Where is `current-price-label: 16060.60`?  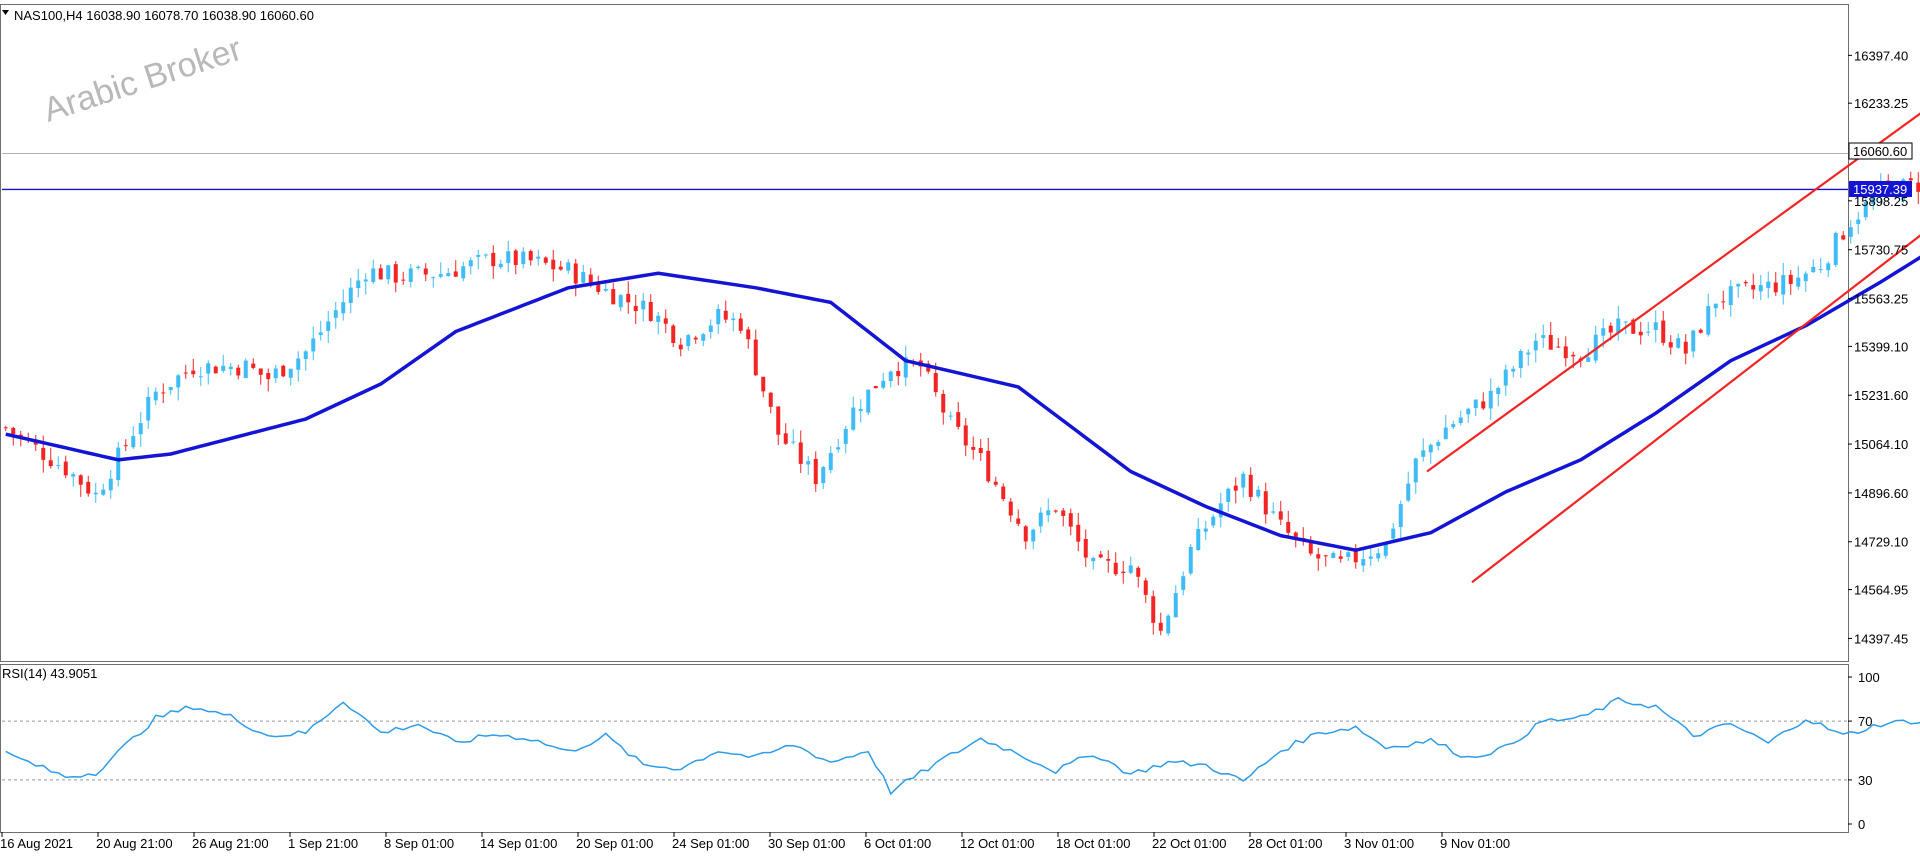
current-price-label: 16060.60 is located at coordinates (1880, 151).